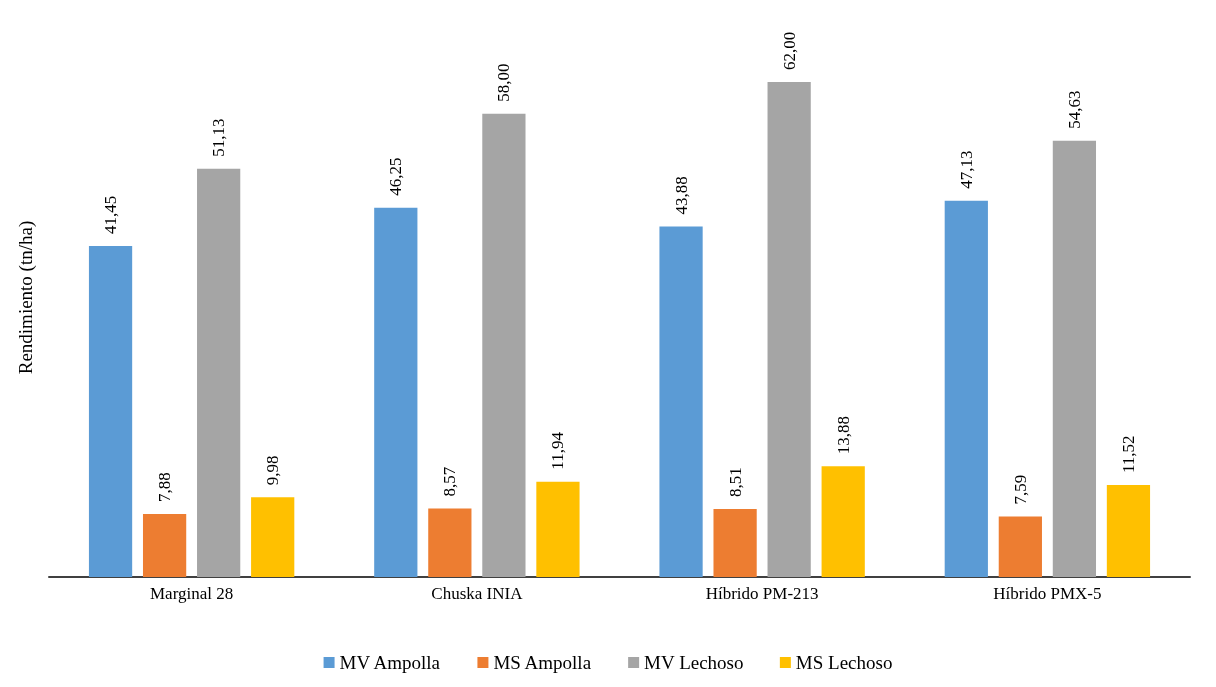  What do you see at coordinates (1020, 489) in the screenshot?
I see `data-label: 7,59` at bounding box center [1020, 489].